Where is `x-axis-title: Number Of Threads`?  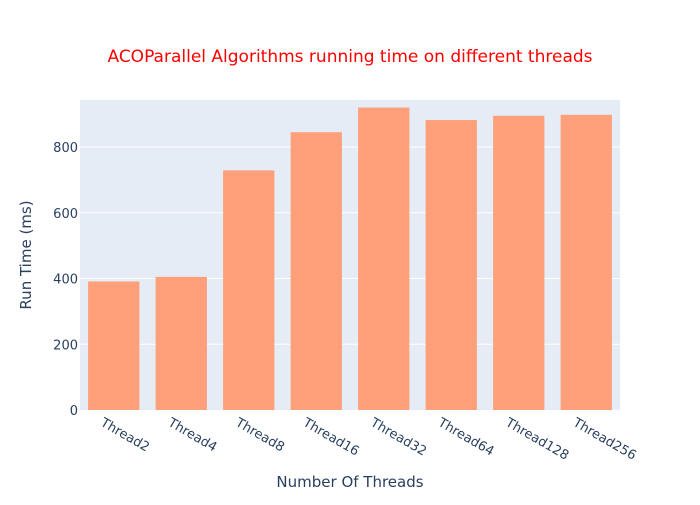 x-axis-title: Number Of Threads is located at coordinates (349, 482).